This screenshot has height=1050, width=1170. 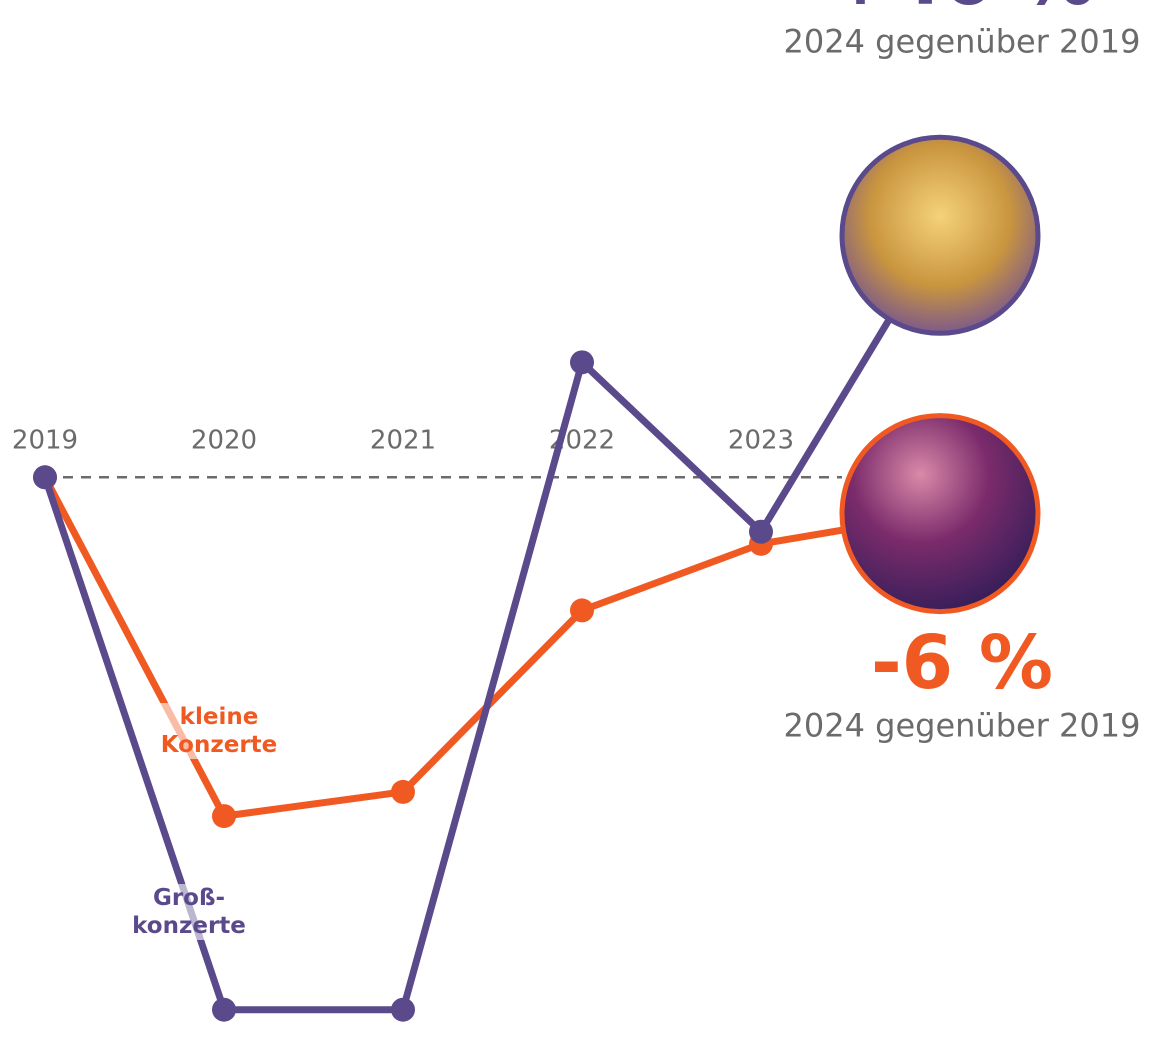 I want to click on series-label: Groß-konzerte, so click(x=189, y=912).